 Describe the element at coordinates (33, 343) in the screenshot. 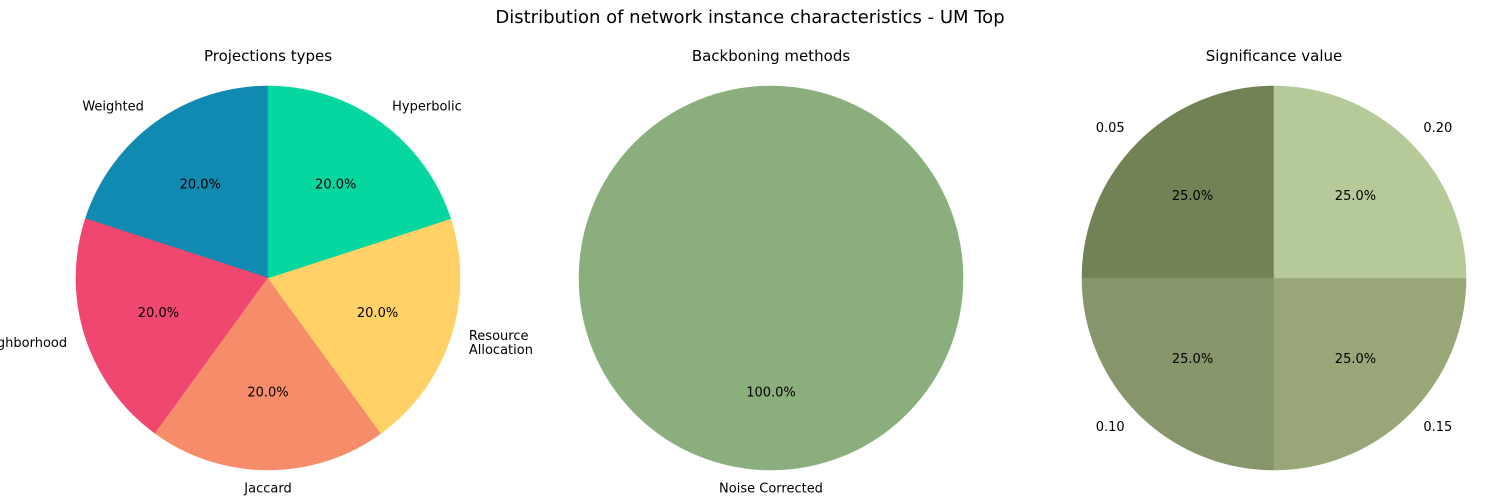

I see `slice-label-neighborhood: Neighborhood` at that location.